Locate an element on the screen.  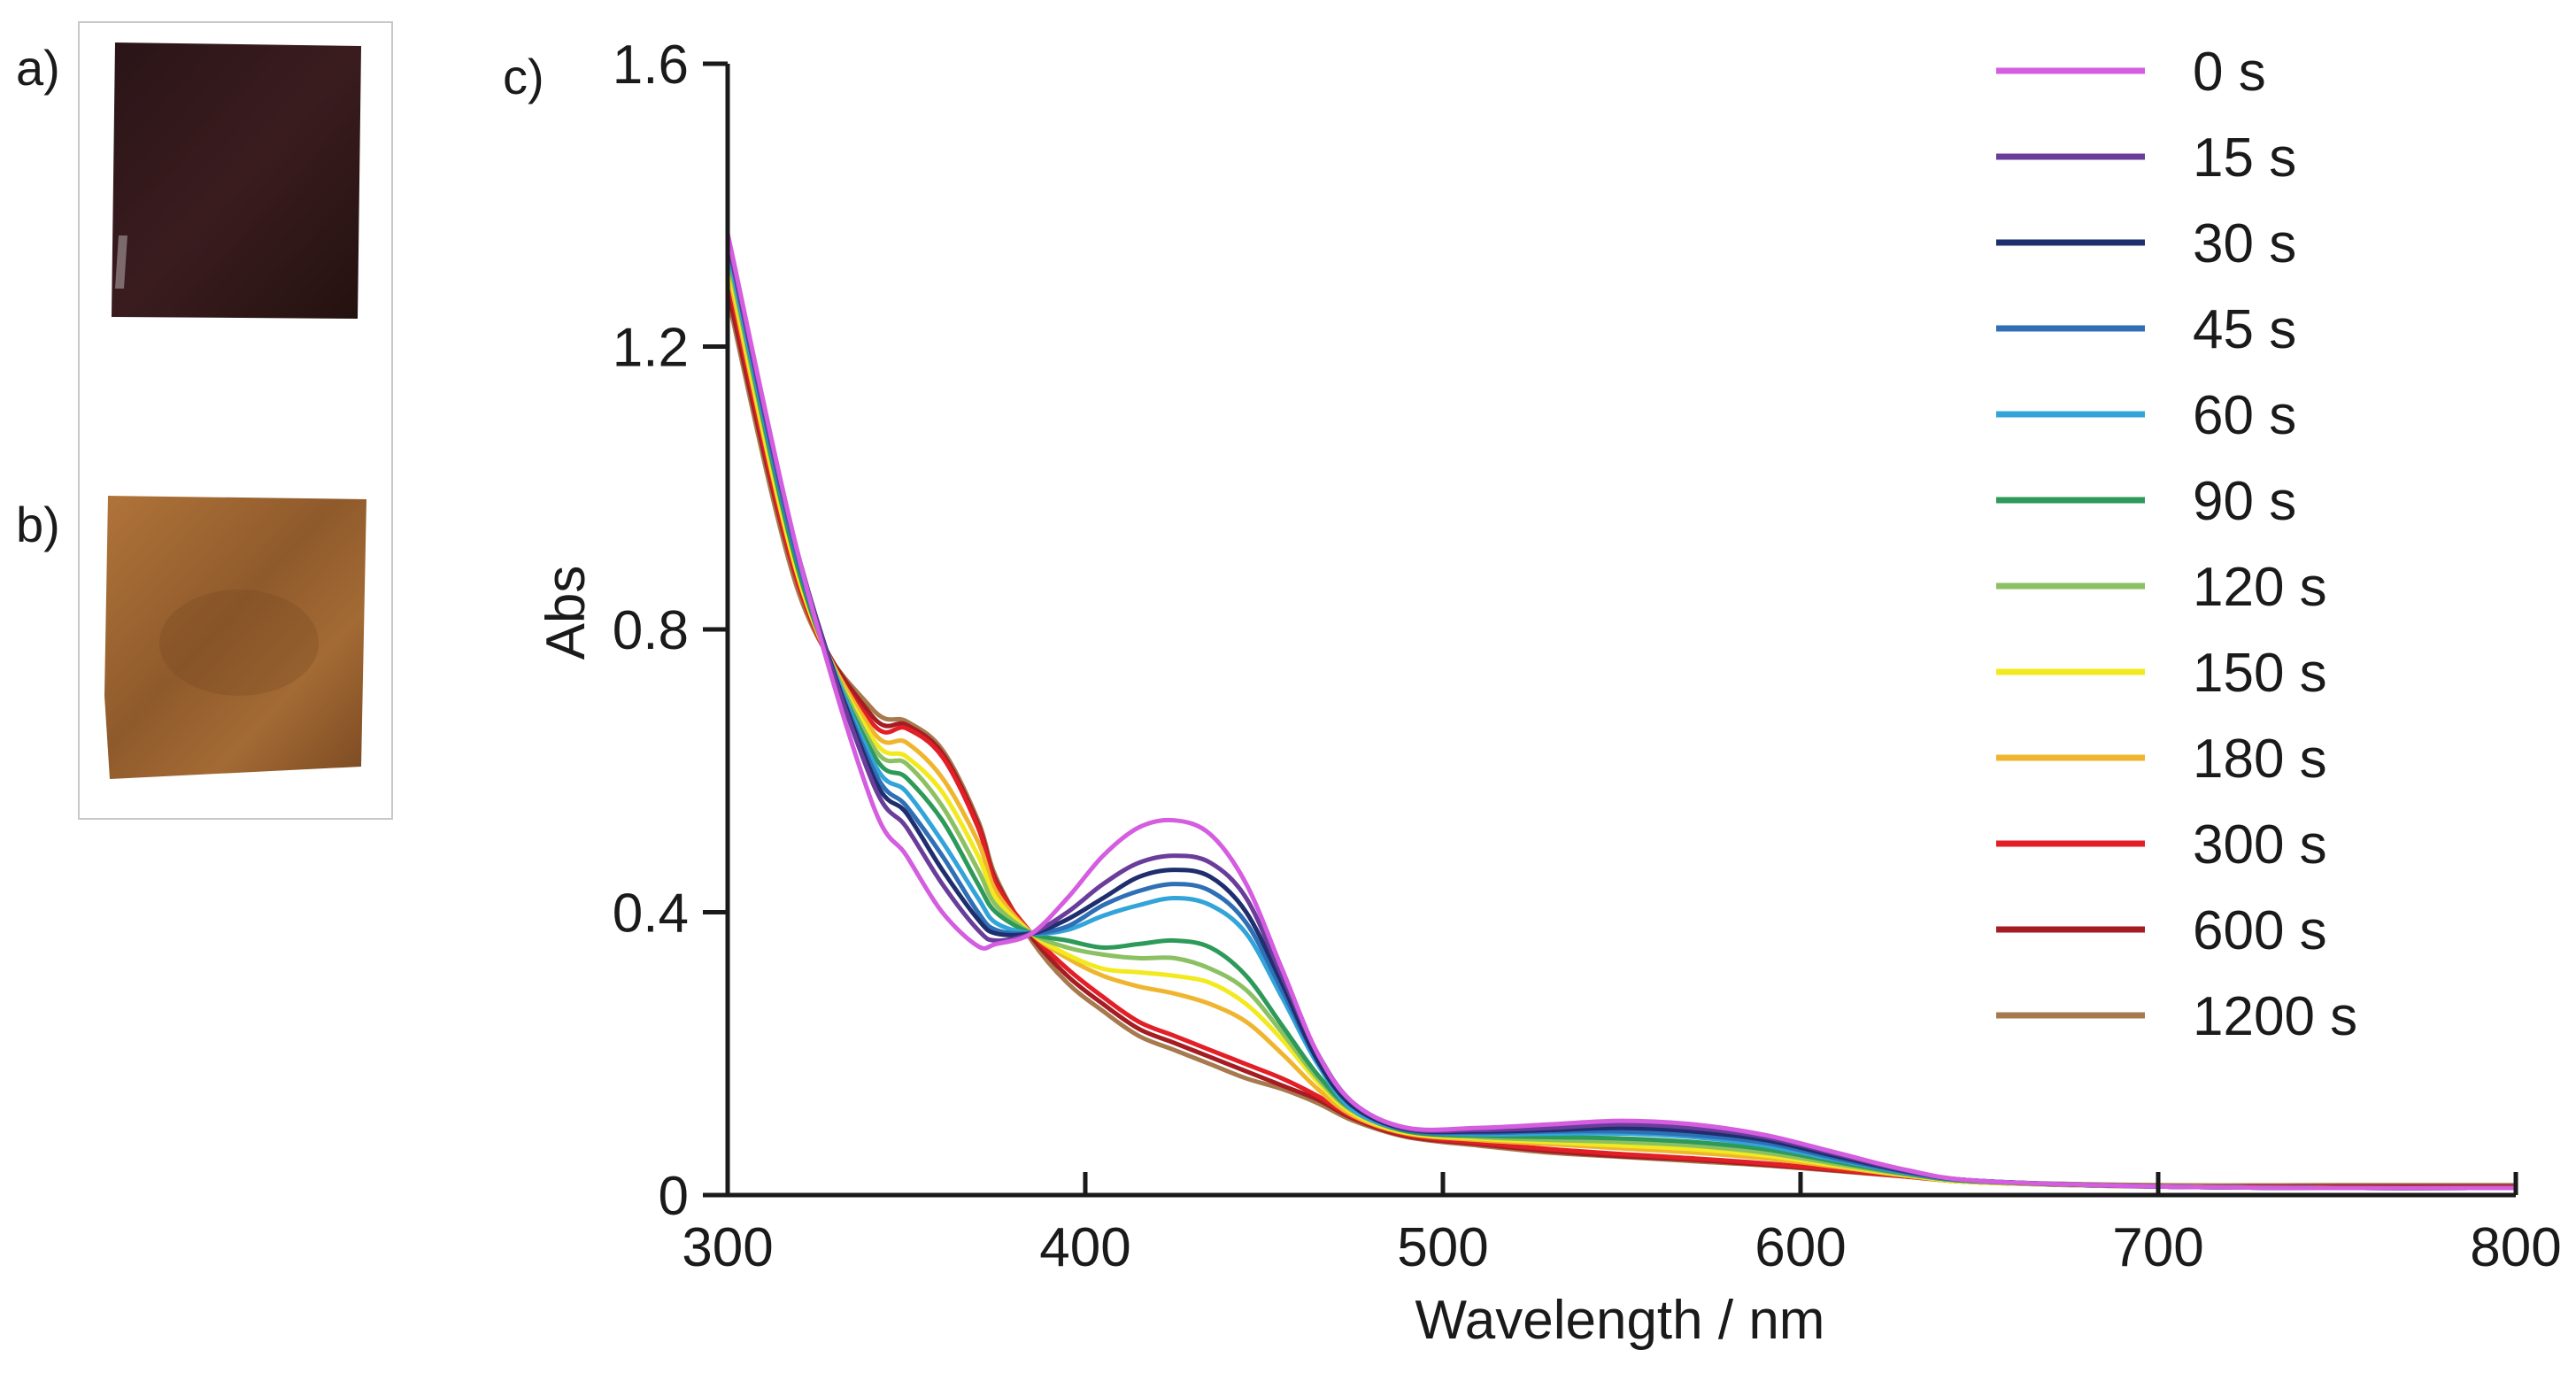
legend-label: 0 s is located at coordinates (2229, 72).